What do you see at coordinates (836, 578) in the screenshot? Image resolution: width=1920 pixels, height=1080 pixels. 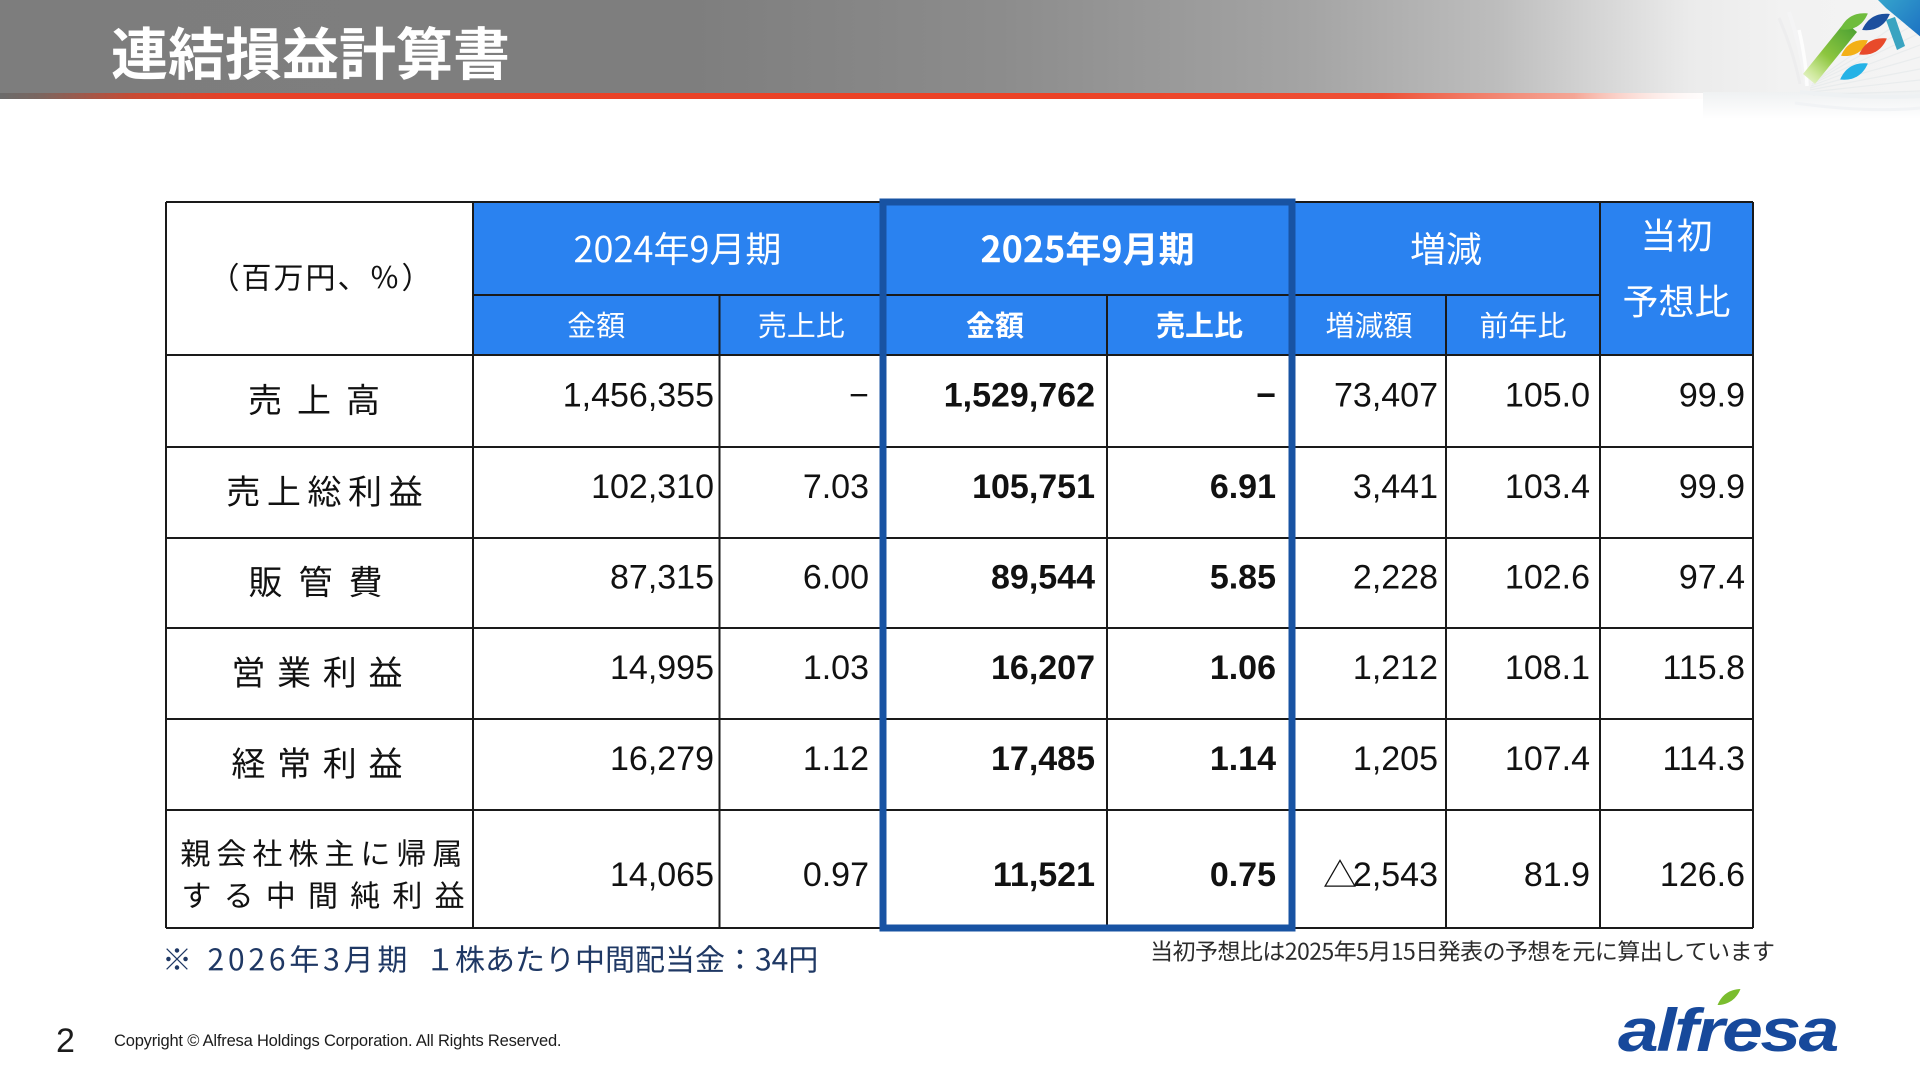 I see `svg-text: 6.00` at bounding box center [836, 578].